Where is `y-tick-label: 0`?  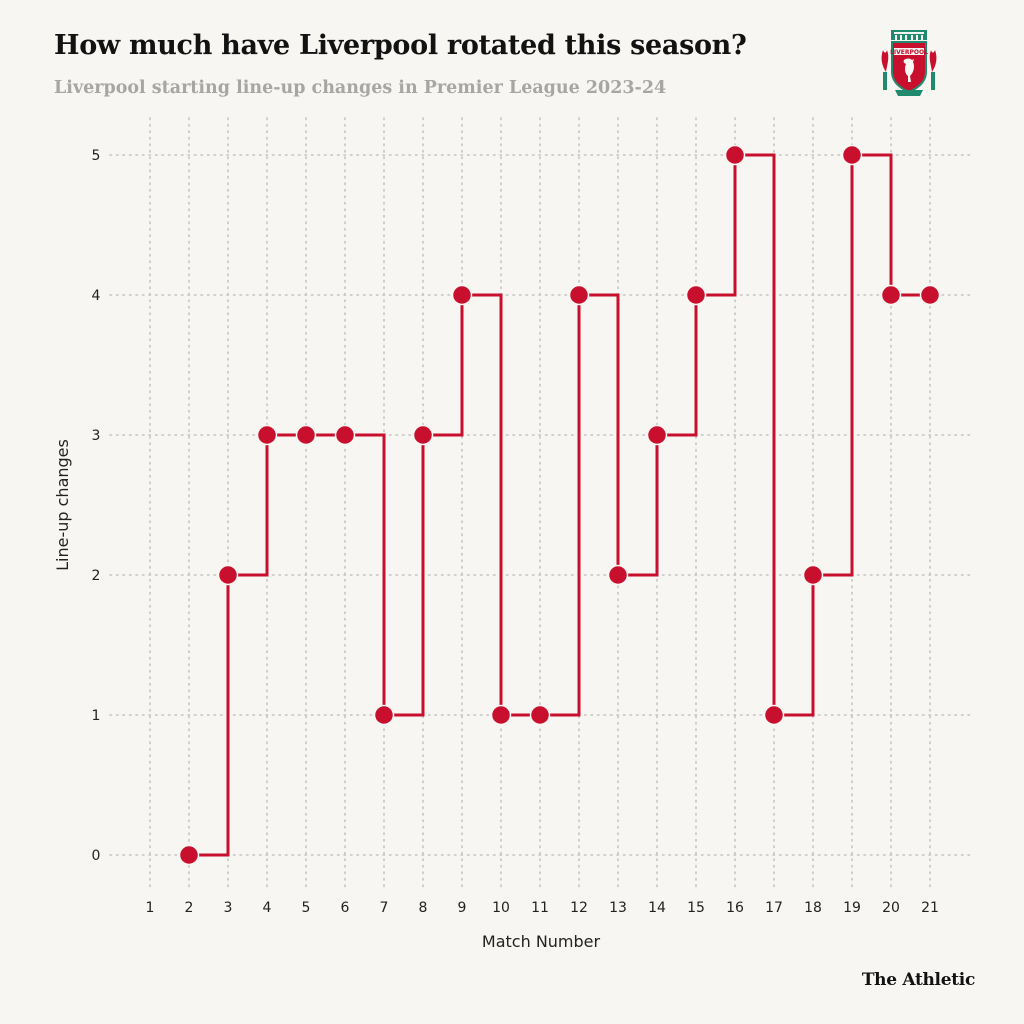
y-tick-label: 0 is located at coordinates (96, 856).